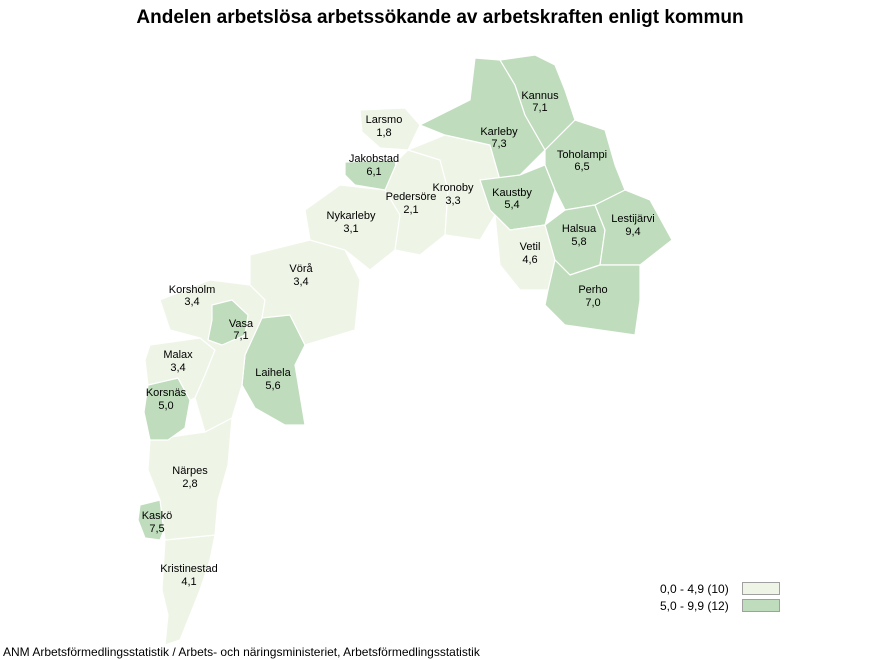  Describe the element at coordinates (592, 290) in the screenshot. I see `label-name-perho: Perho` at that location.